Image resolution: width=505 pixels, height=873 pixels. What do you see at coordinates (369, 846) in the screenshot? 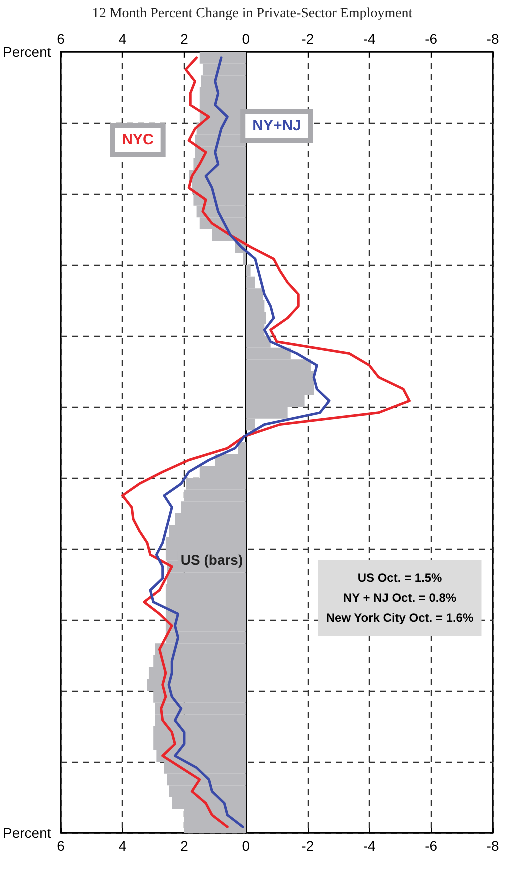
I see `x-tick-label: -4` at bounding box center [369, 846].